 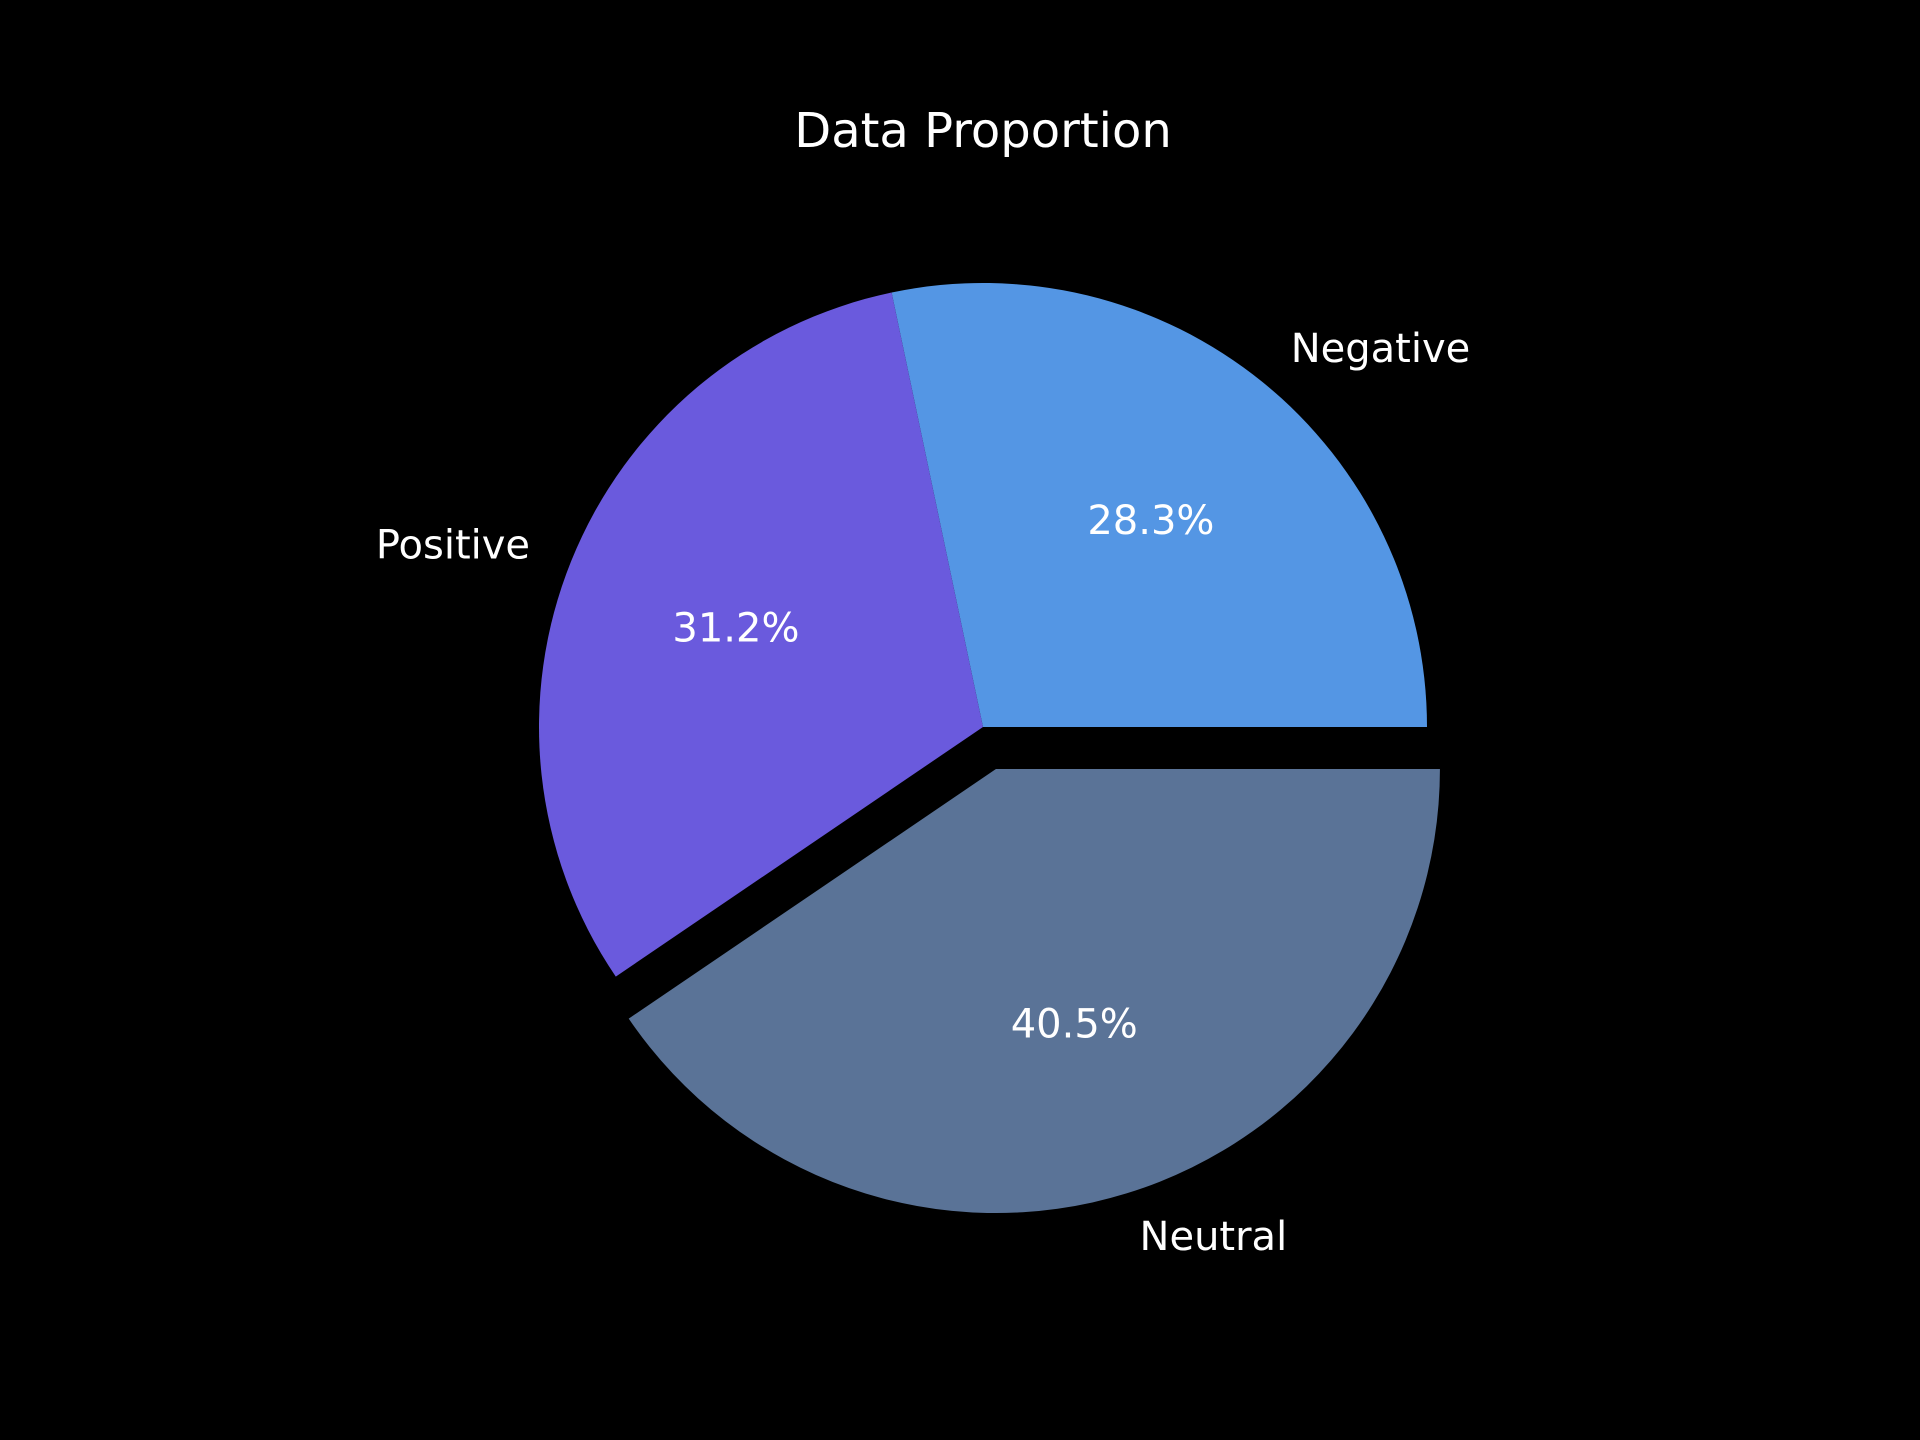 What do you see at coordinates (1074, 1025) in the screenshot?
I see `pct-label-neutral: 40.5%` at bounding box center [1074, 1025].